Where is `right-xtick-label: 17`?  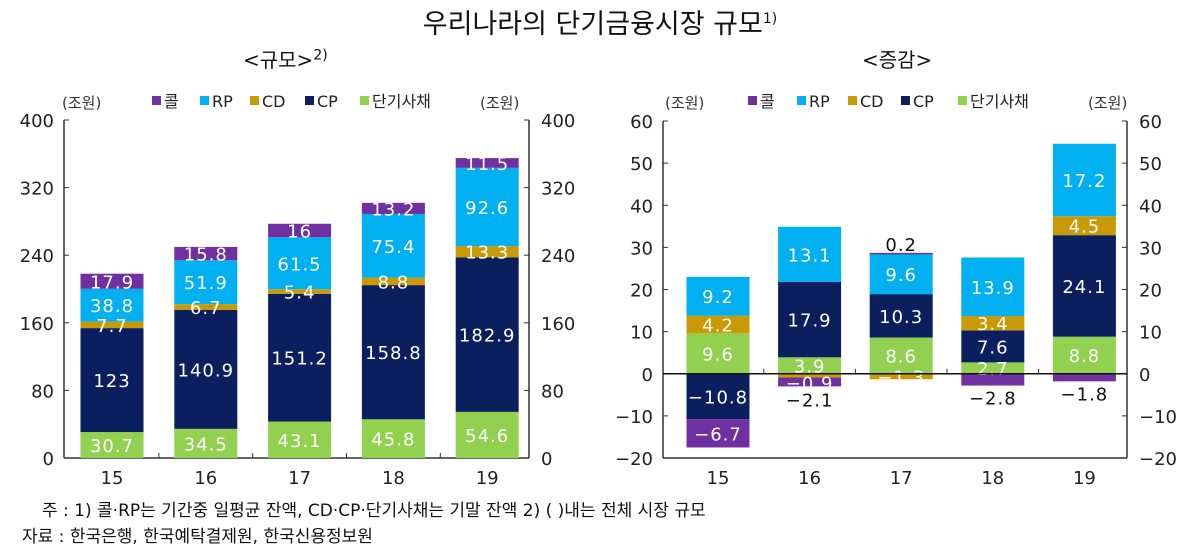
right-xtick-label: 17 is located at coordinates (901, 478).